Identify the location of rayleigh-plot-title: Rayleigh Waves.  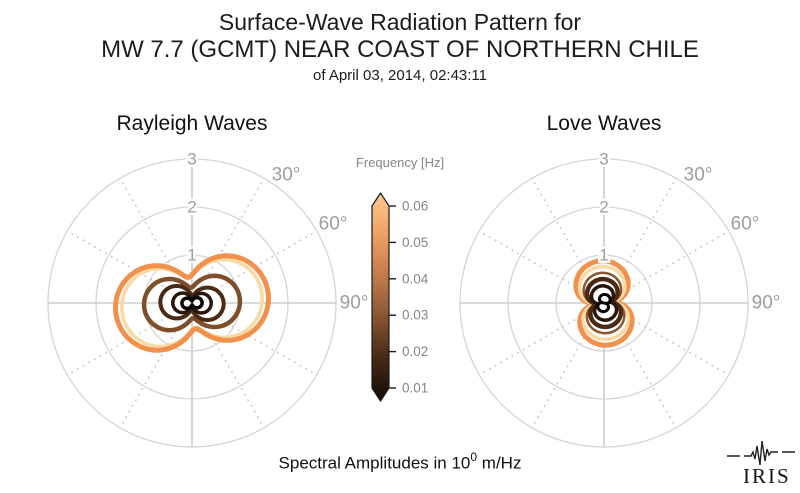
(192, 123).